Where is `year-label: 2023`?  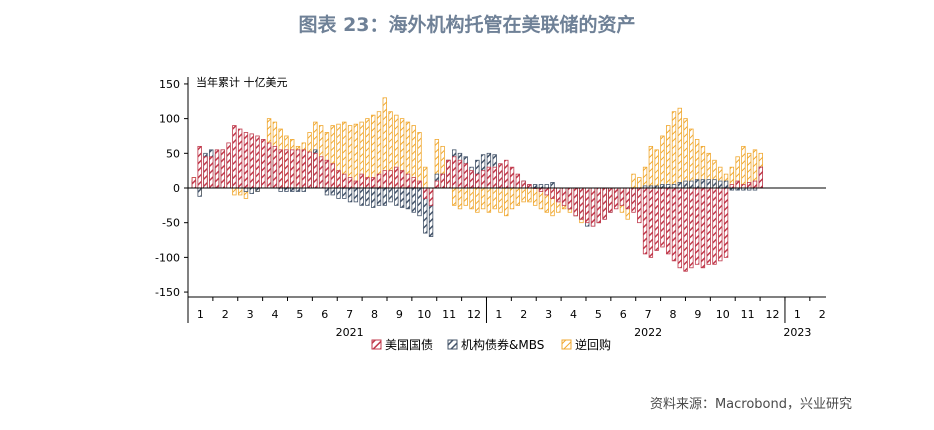
year-label: 2023 is located at coordinates (797, 332).